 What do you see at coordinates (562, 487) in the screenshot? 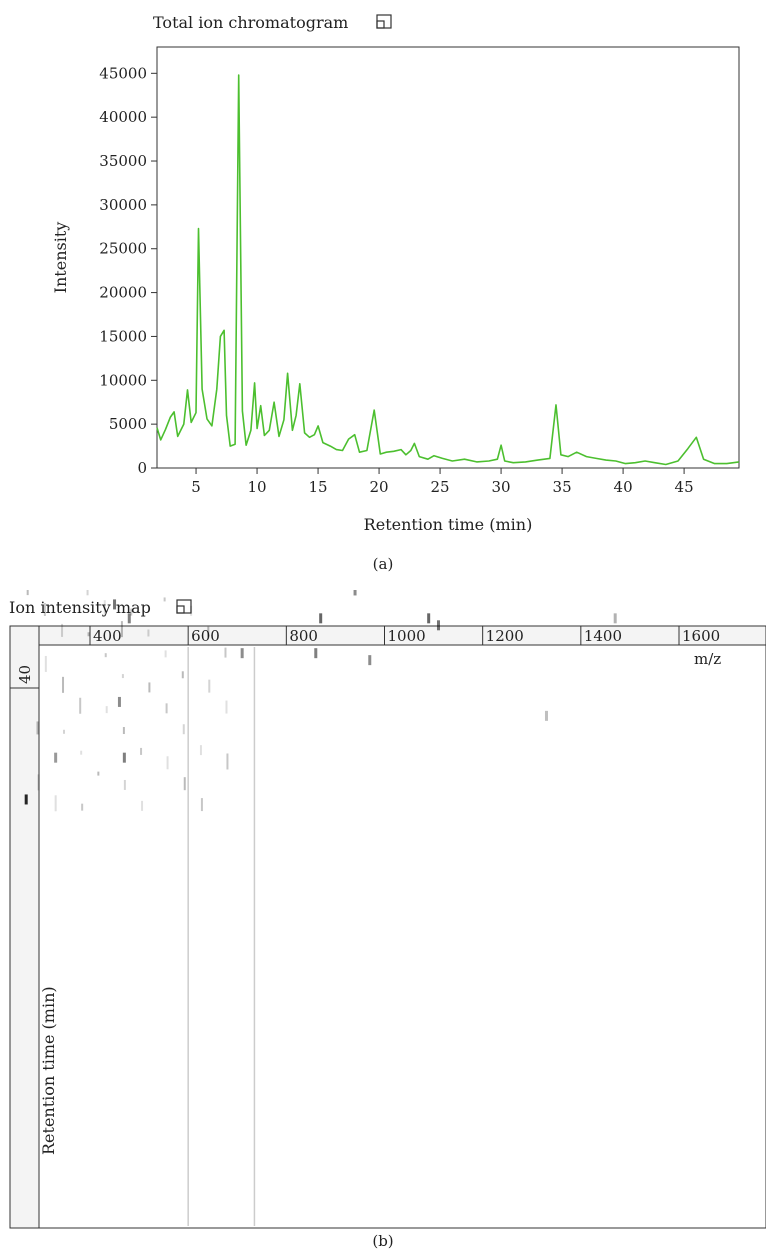
I see `x-tick-label: 35` at bounding box center [562, 487].